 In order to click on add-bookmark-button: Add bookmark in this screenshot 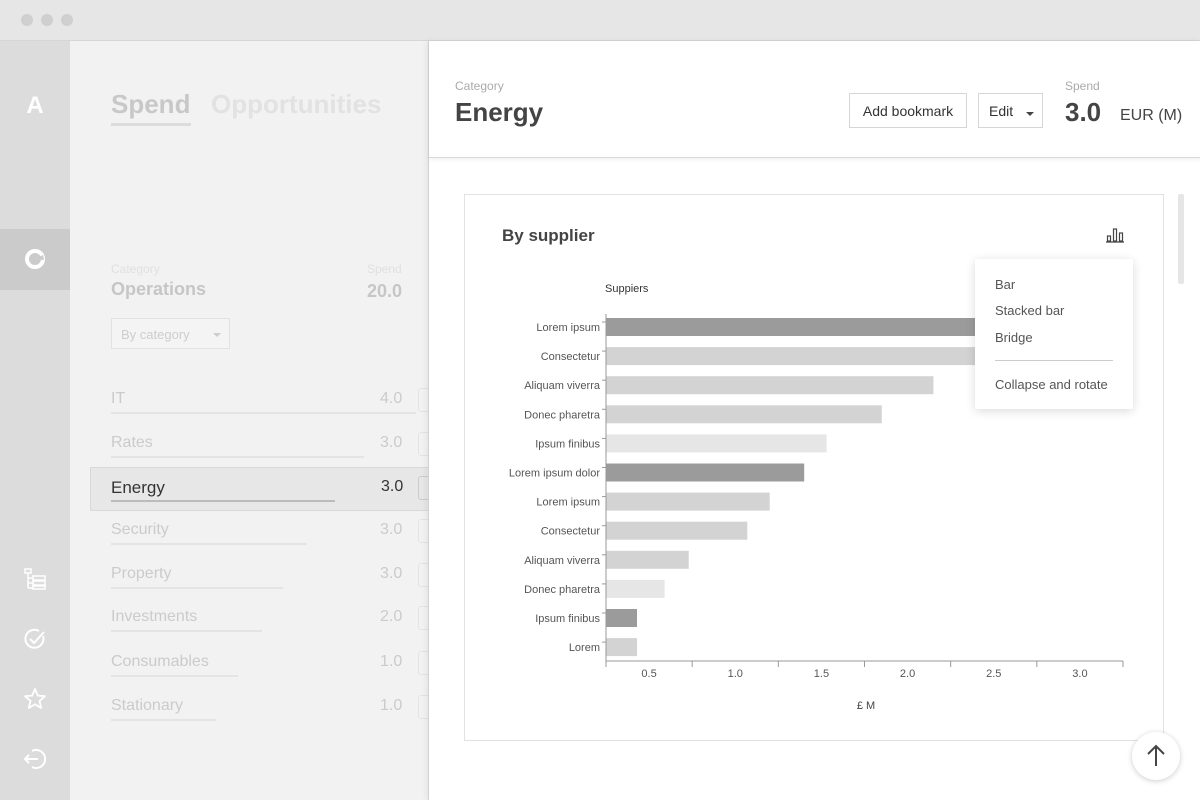, I will do `click(908, 110)`.